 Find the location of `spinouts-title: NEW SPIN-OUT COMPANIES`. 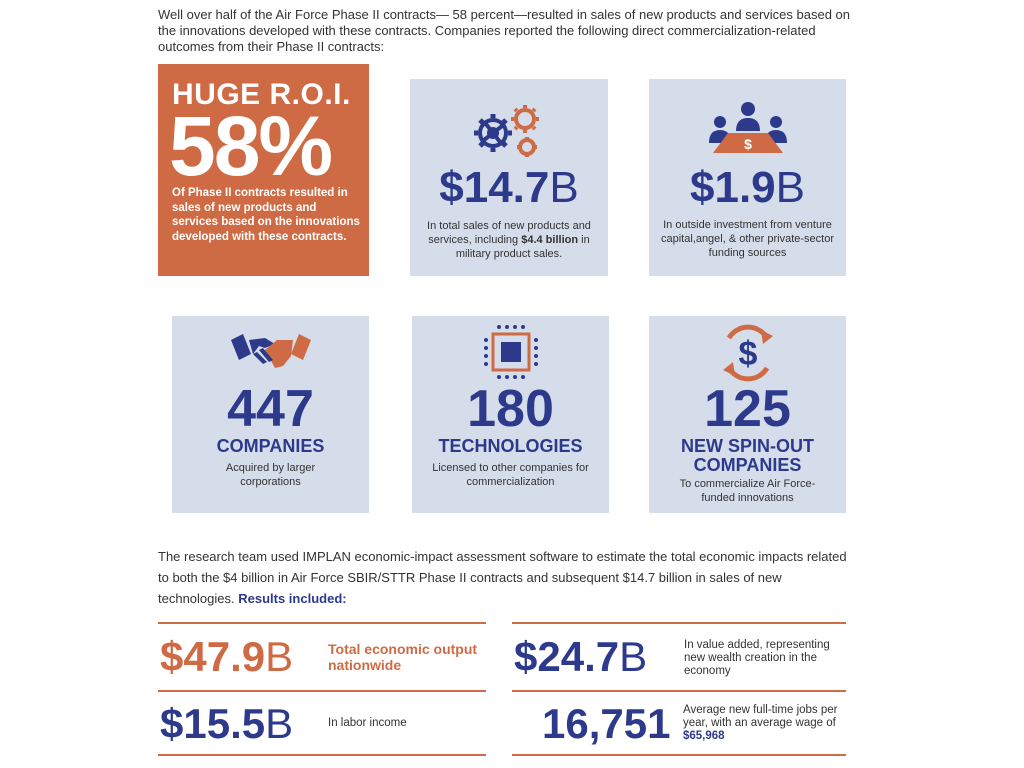

spinouts-title: NEW SPIN-OUT COMPANIES is located at coordinates (747, 455).